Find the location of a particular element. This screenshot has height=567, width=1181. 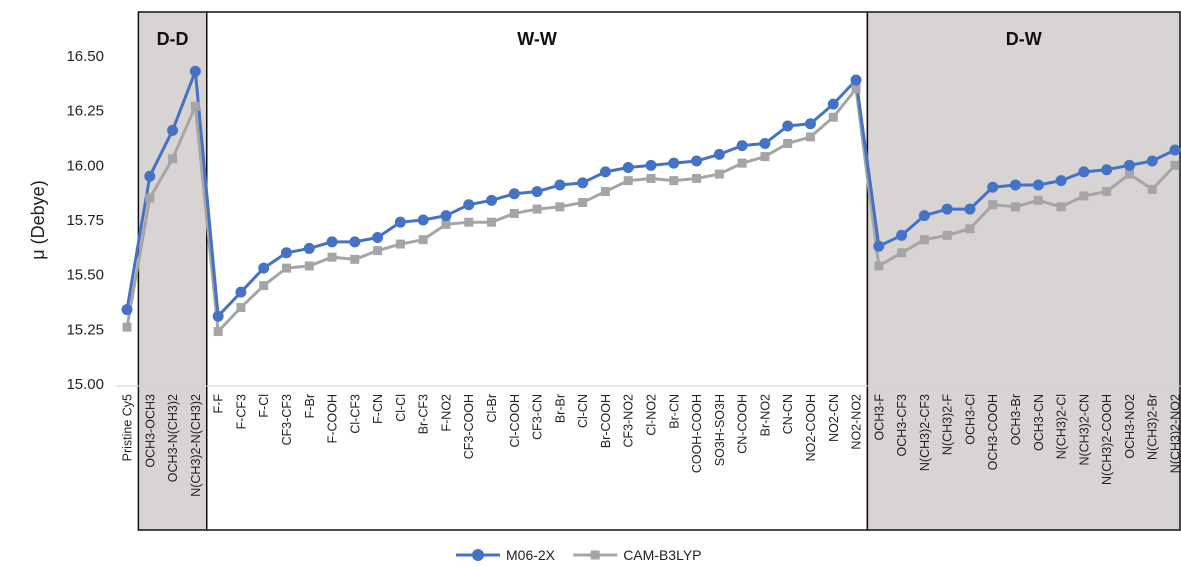

x-tick-label: CF3-NO2 is located at coordinates (629, 421).